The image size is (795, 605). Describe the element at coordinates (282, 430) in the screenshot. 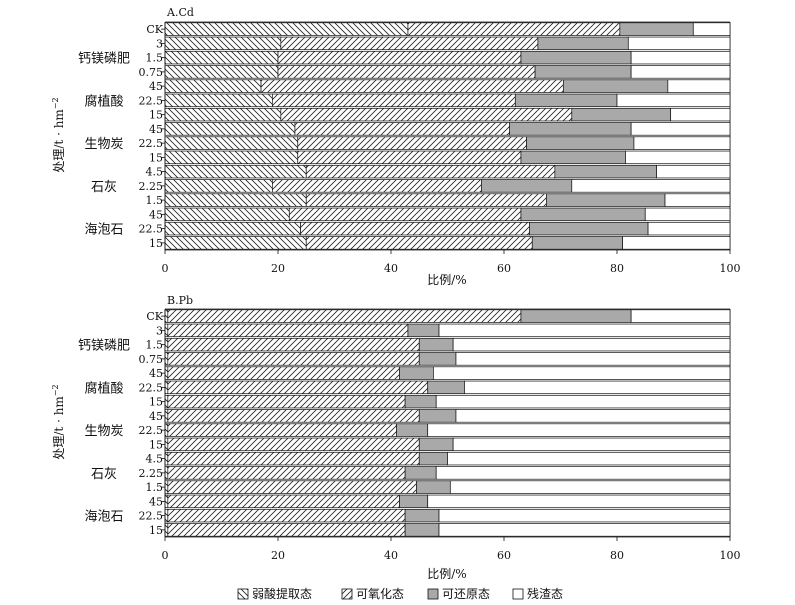

I see `bar-1-8-oxidizable` at that location.